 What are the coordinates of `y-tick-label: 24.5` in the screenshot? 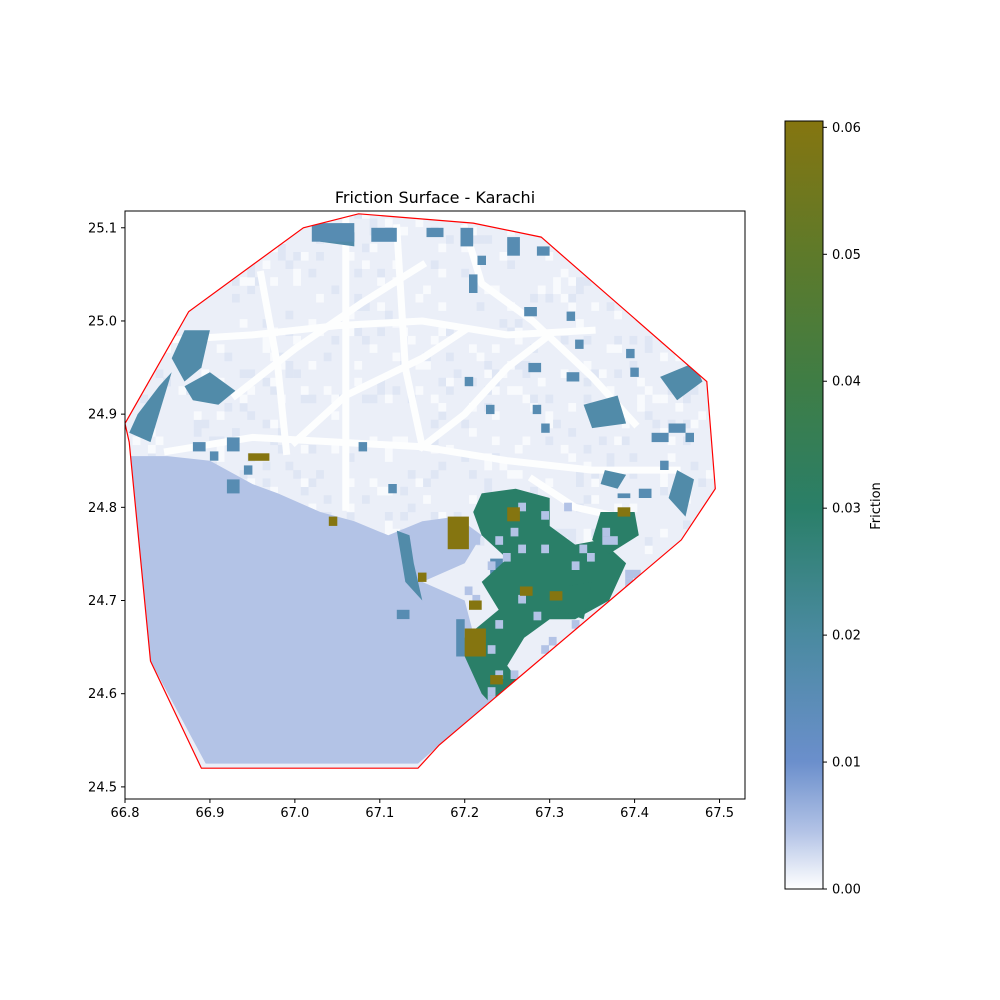 It's located at (102, 787).